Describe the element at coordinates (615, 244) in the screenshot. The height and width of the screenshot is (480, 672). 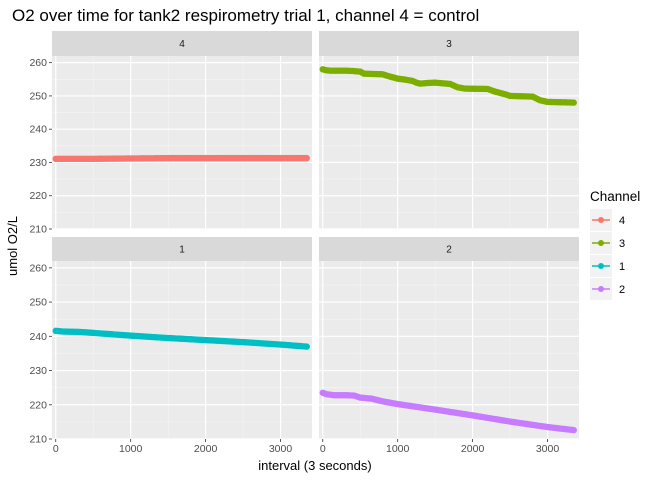
I see `legend: Channel 4 3 1 2` at that location.